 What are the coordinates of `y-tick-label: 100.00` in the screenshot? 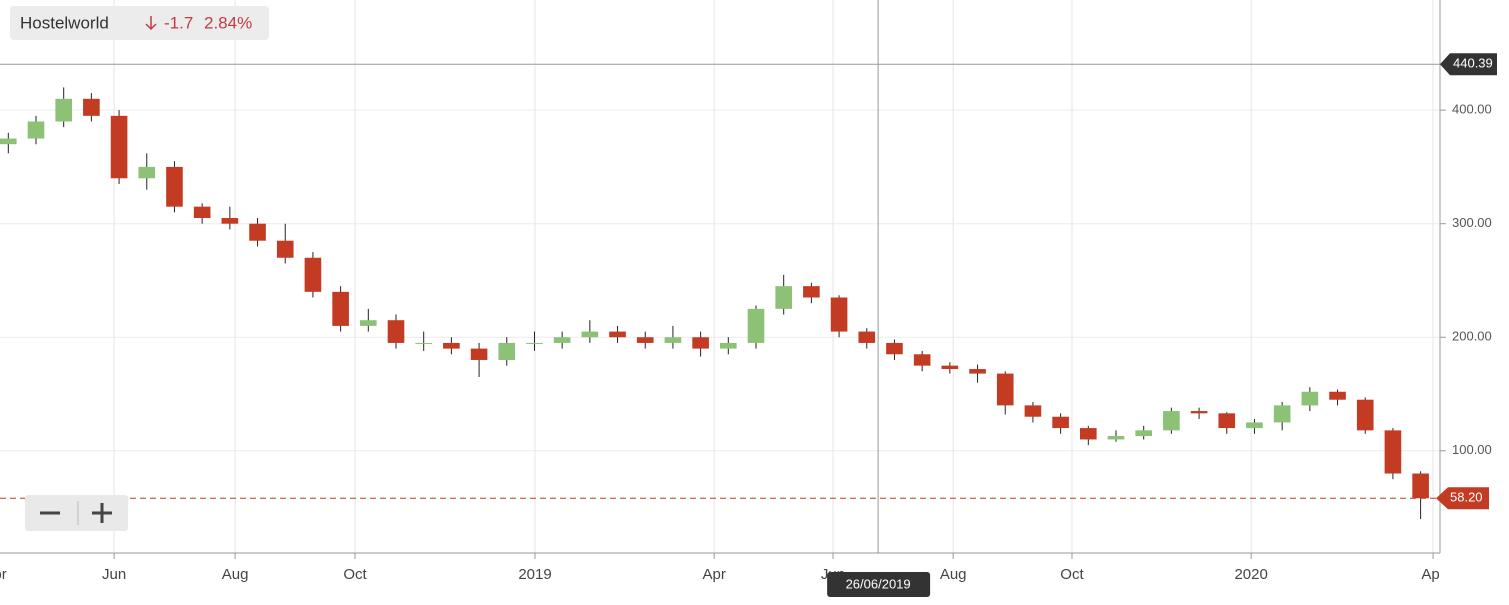 It's located at (1472, 449).